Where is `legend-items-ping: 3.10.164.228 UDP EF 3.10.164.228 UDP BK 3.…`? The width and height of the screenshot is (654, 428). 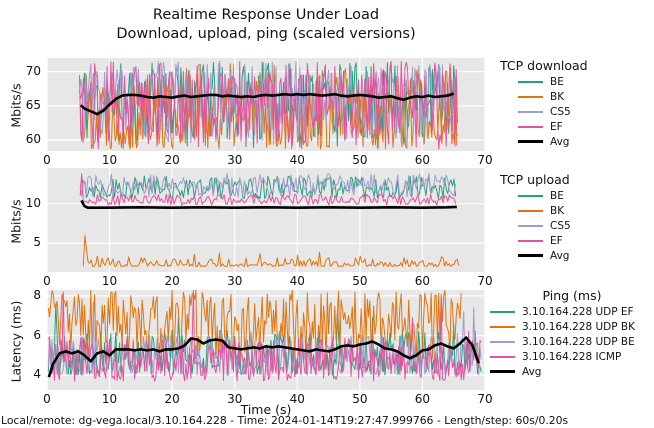
legend-items-ping: 3.10.164.228 UDP EF 3.10.164.228 UDP BK 3.… is located at coordinates (572, 341).